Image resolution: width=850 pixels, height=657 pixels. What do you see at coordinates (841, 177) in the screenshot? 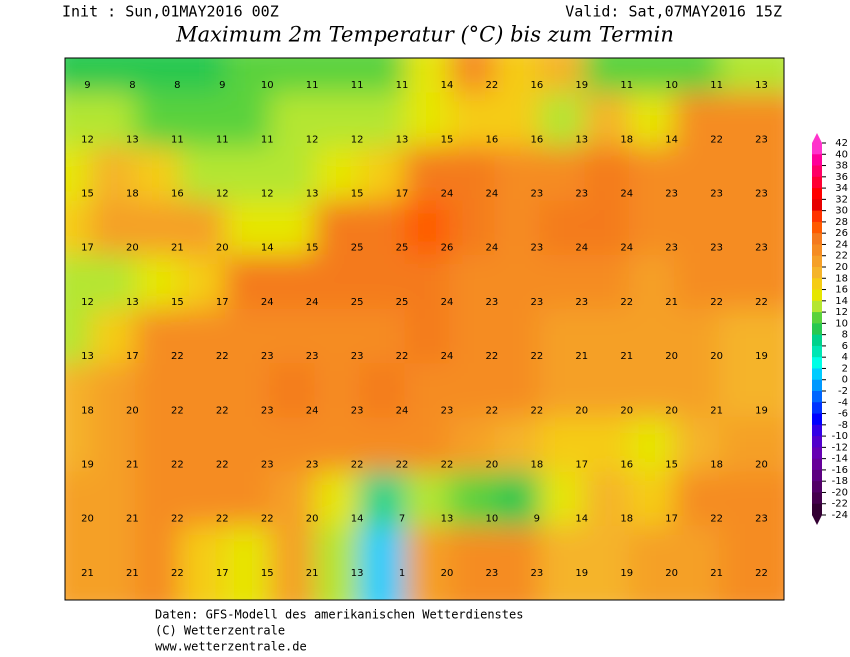
I see `colorbar-label: 36` at bounding box center [841, 177].